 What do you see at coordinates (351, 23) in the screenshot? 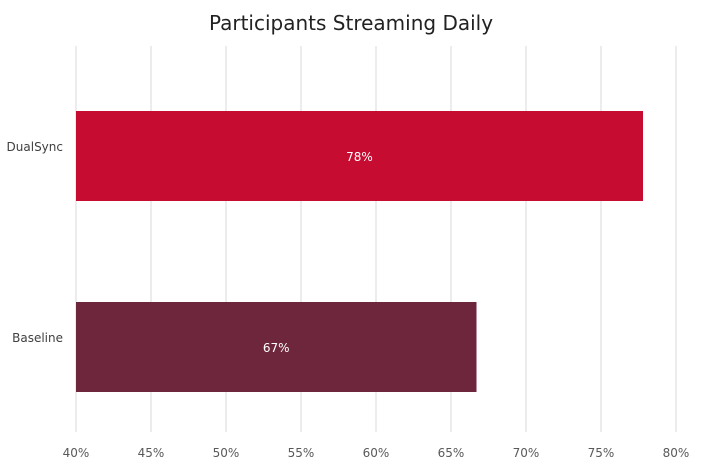
I see `chart-title: Participants Streaming Daily` at bounding box center [351, 23].